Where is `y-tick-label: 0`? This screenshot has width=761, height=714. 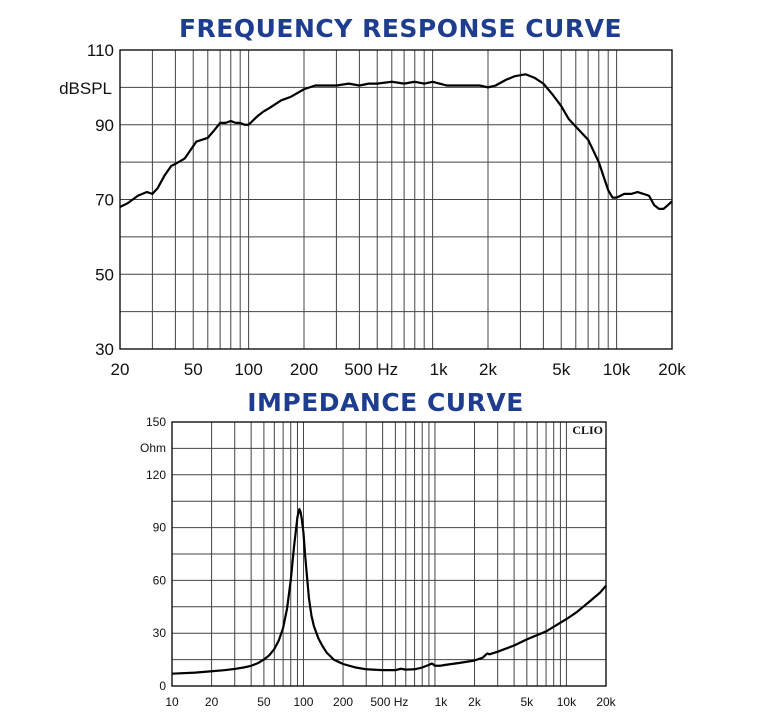
y-tick-label: 0 is located at coordinates (162, 686).